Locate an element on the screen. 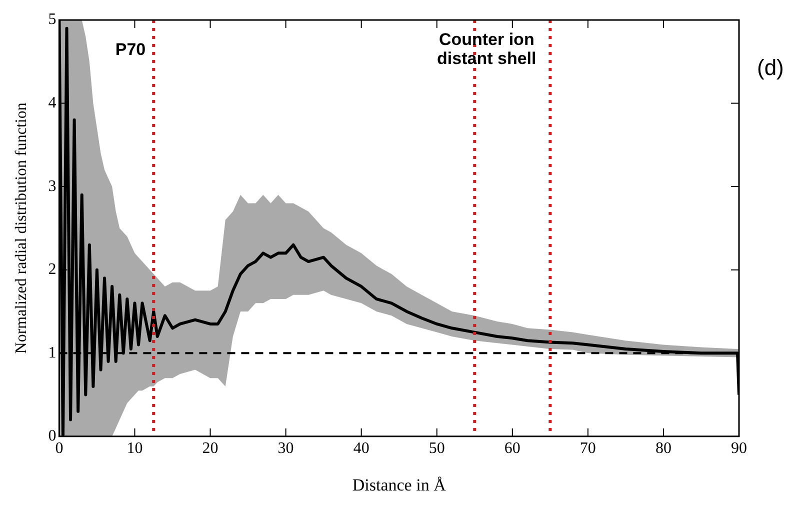 The height and width of the screenshot is (508, 809). x-tick-label: 20 is located at coordinates (210, 449).